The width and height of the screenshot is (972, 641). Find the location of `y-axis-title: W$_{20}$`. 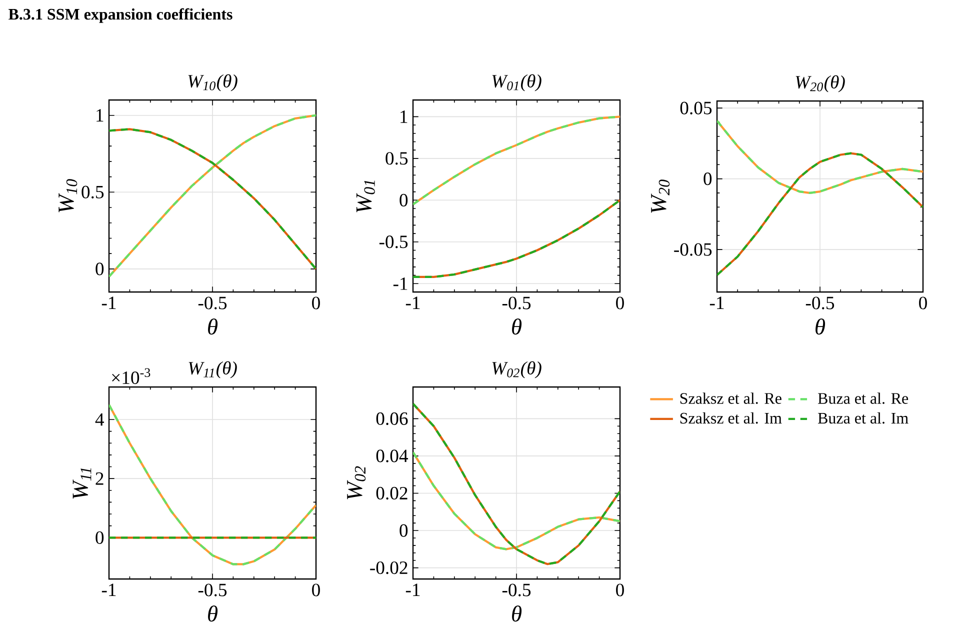

y-axis-title: W$_{20}$ is located at coordinates (660, 196).